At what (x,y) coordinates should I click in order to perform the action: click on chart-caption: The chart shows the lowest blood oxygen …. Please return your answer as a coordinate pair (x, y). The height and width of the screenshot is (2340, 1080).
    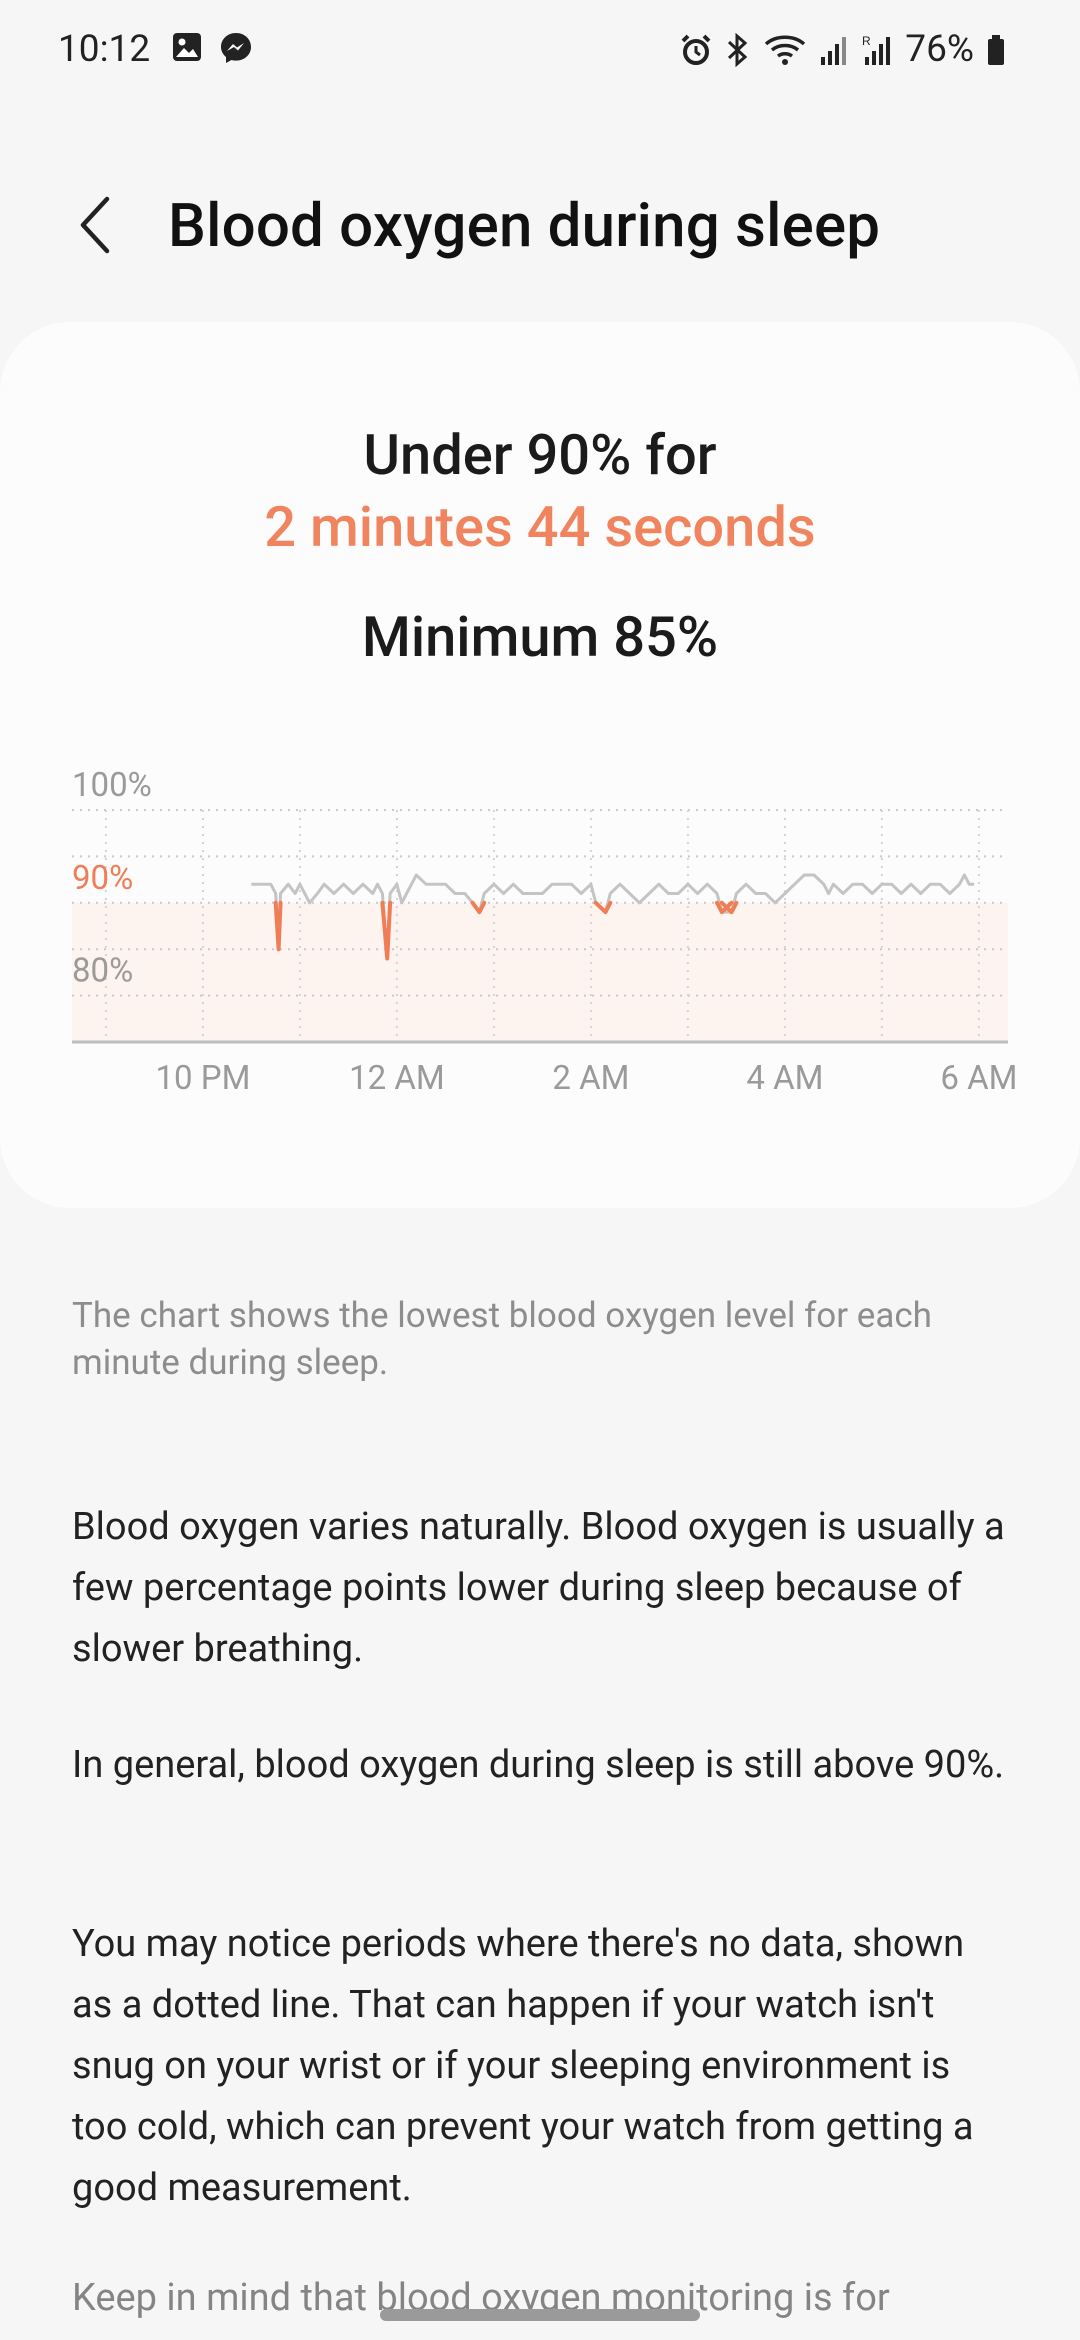
    Looking at the image, I should click on (502, 1339).